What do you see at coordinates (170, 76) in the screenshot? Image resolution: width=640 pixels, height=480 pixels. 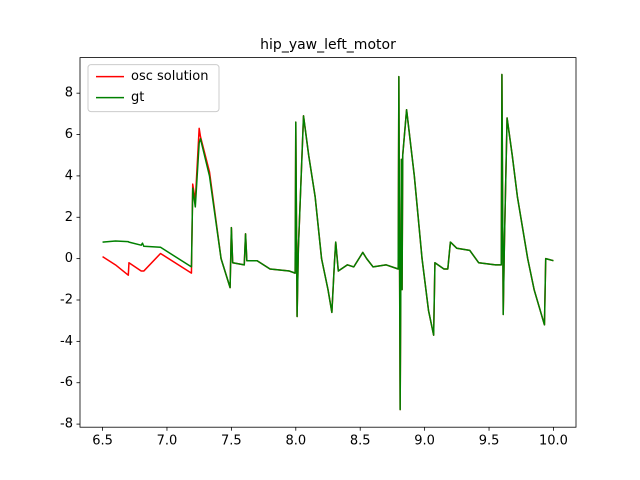 I see `legend-label: osc solution` at bounding box center [170, 76].